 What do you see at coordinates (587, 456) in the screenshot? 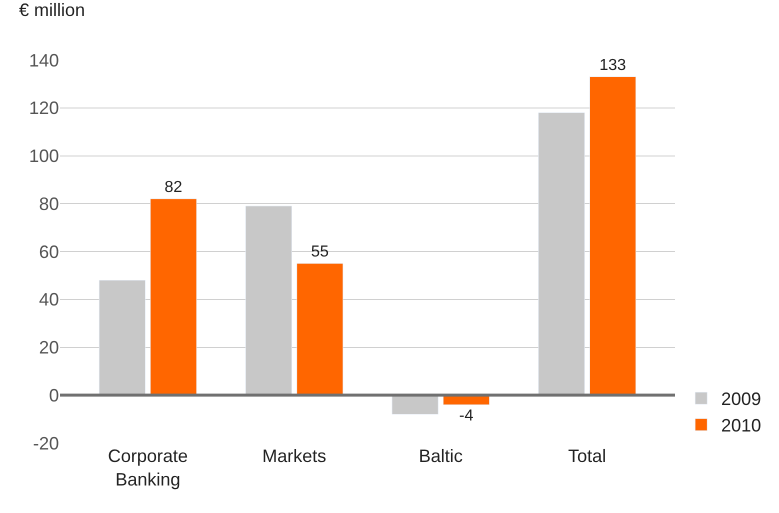
I see `x-tick-label: Total` at bounding box center [587, 456].